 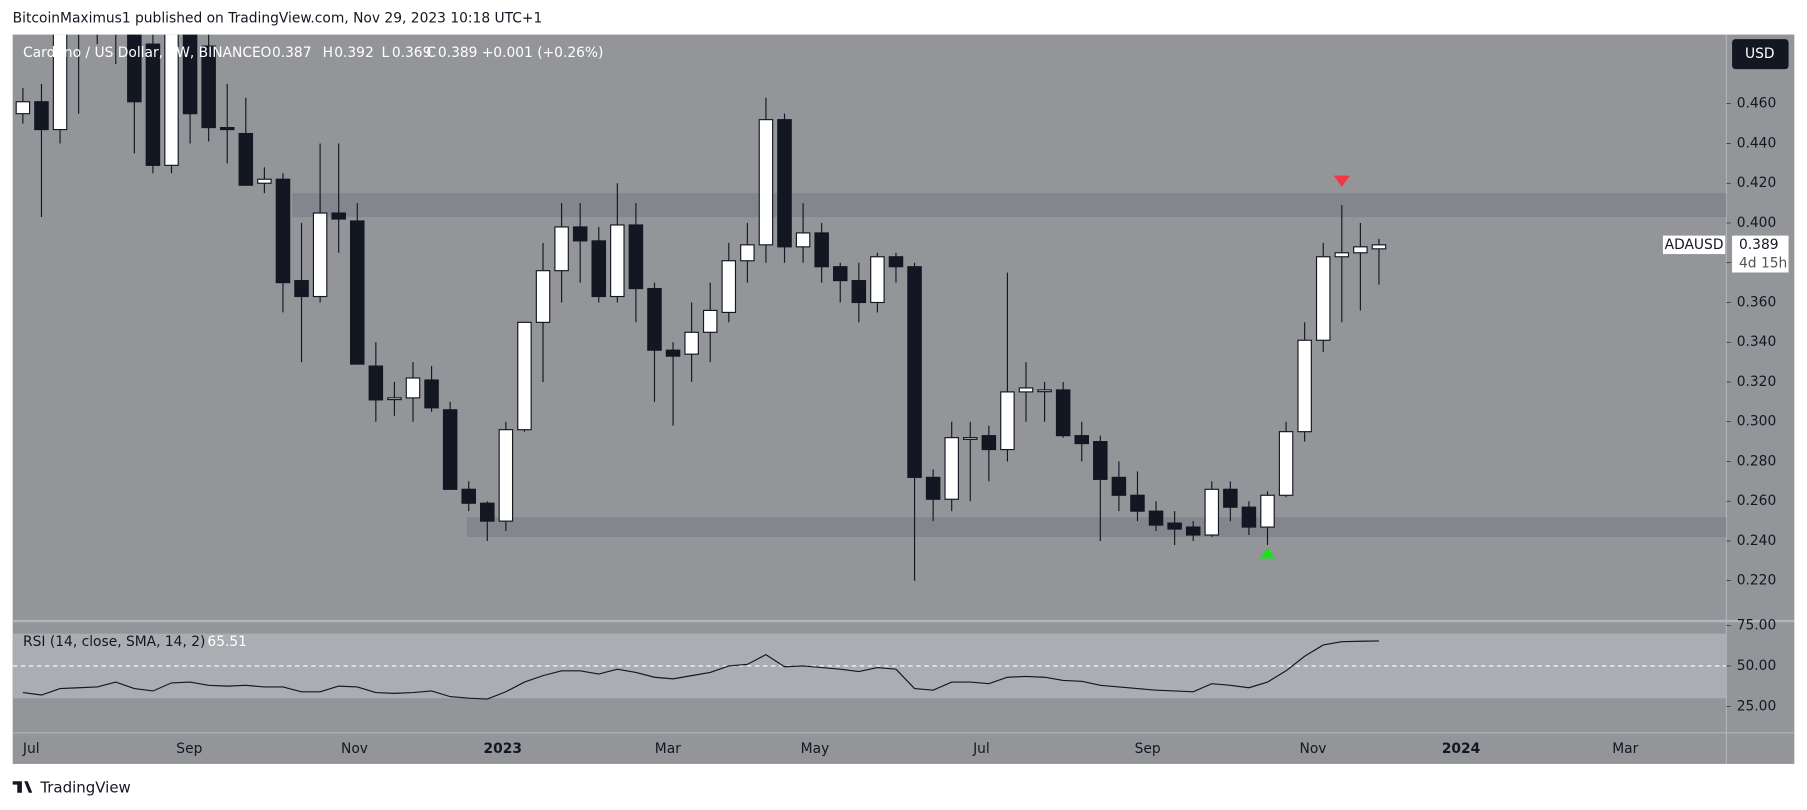 I want to click on rsi-line, so click(x=700, y=670).